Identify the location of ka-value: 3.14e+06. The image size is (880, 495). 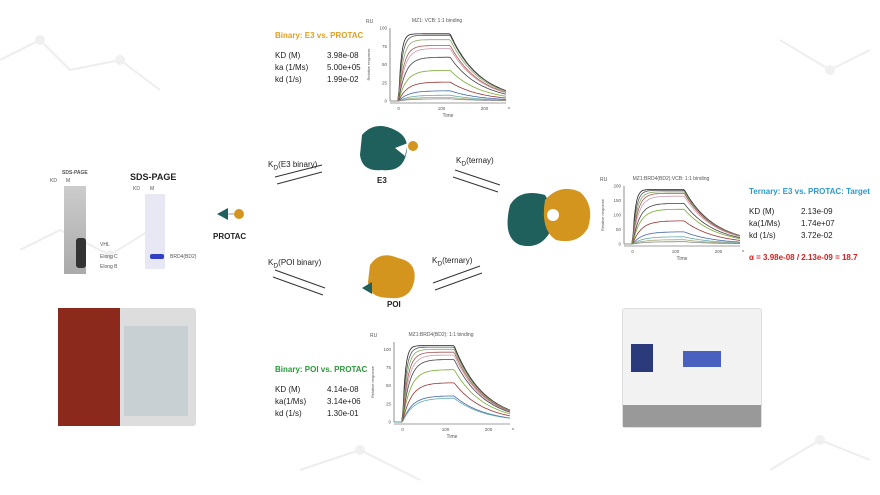
(344, 401).